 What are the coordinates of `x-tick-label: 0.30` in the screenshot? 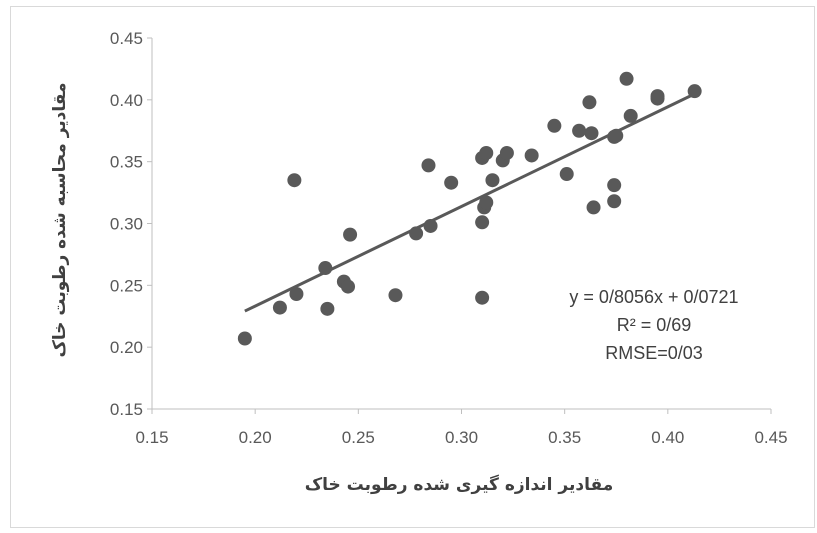 It's located at (461, 437).